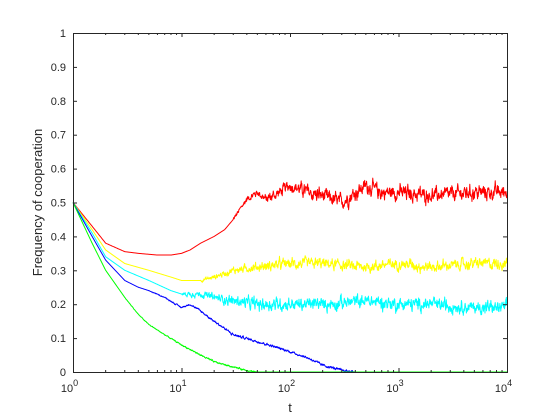  I want to click on y-tick-label: 0.3, so click(58, 271).